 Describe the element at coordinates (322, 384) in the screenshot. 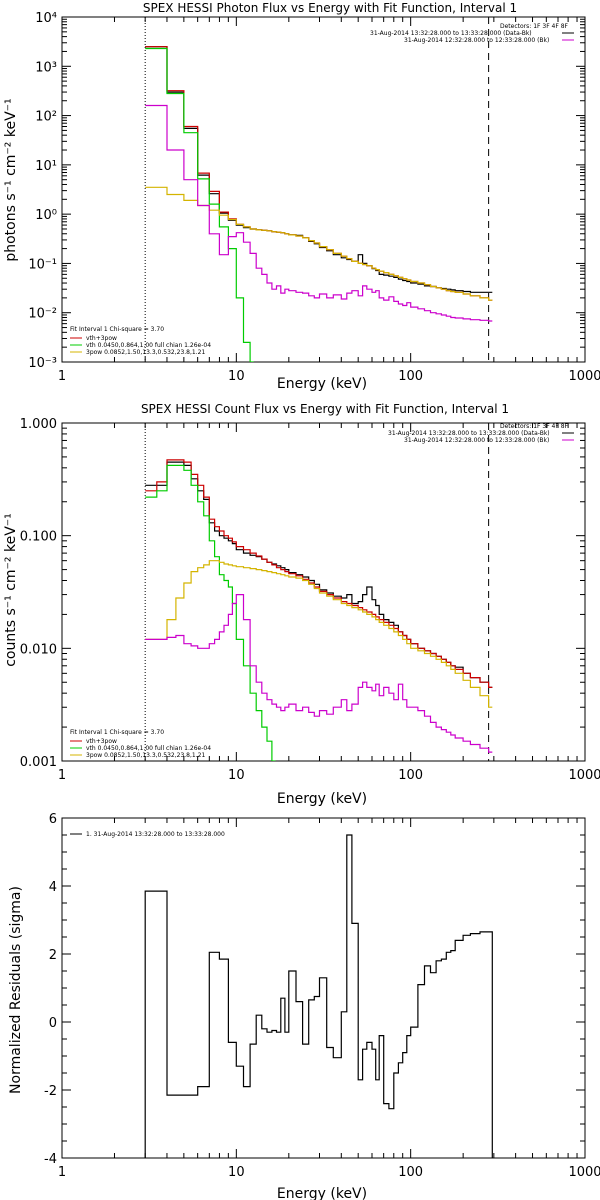

I see `photon-flux-xlabel: Energy (keV)` at that location.